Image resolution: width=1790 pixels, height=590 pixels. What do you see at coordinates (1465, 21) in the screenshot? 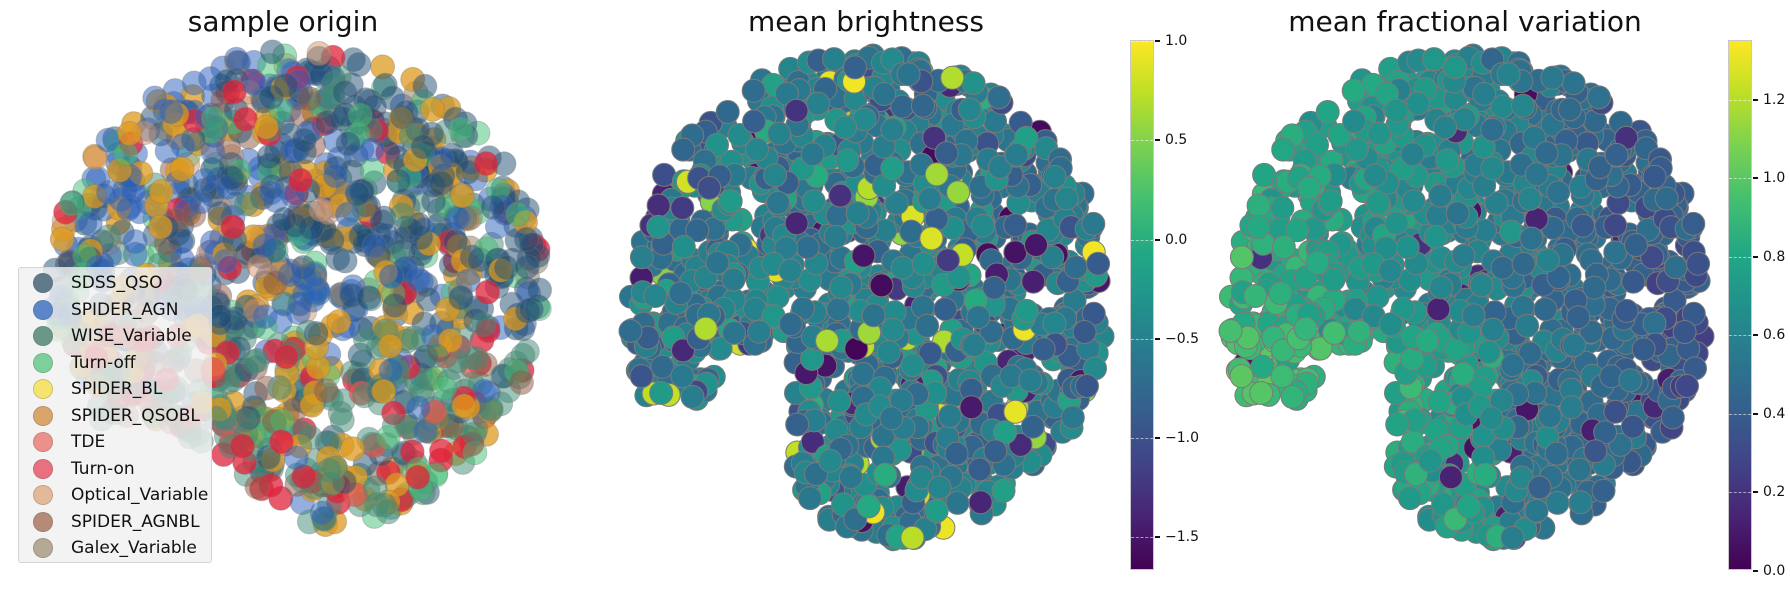
I see `title-mean-fractional-variation: mean fractional variation` at bounding box center [1465, 21].